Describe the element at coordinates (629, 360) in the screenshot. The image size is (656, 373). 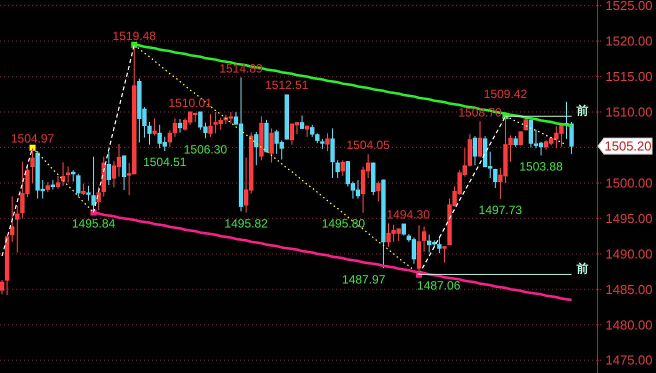
I see `y-tick-label: 1475.00` at that location.